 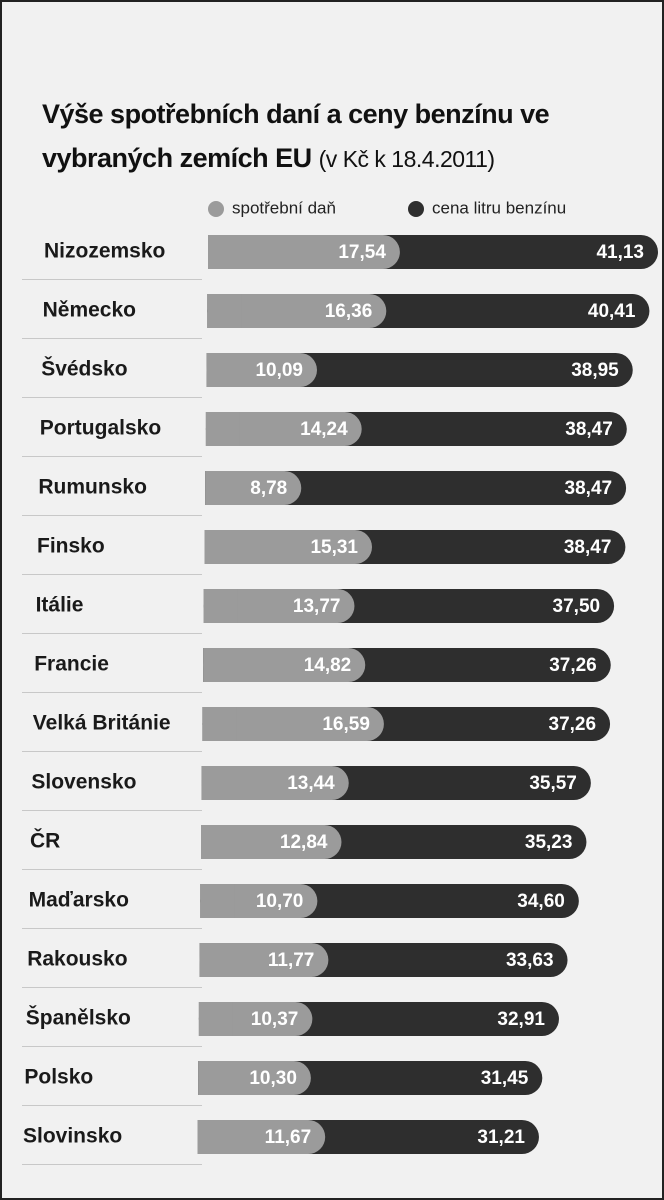 I want to click on category-label: Španělsko, so click(x=78, y=1018).